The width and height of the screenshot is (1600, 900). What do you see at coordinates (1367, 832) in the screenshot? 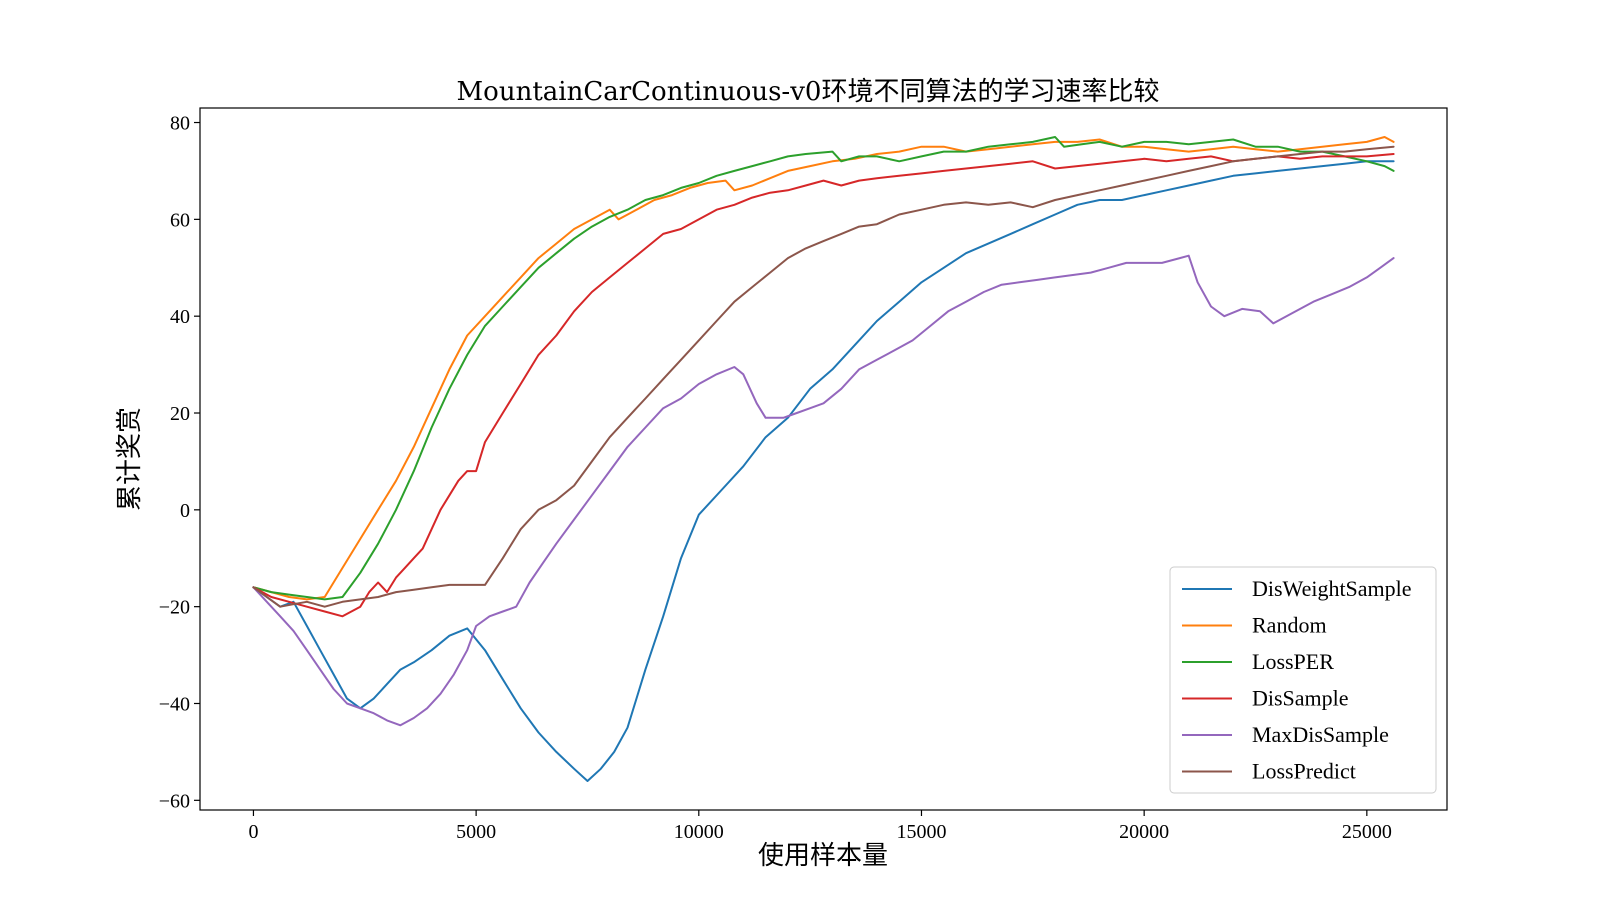
I see `x-tick-label: 25000` at bounding box center [1367, 832].